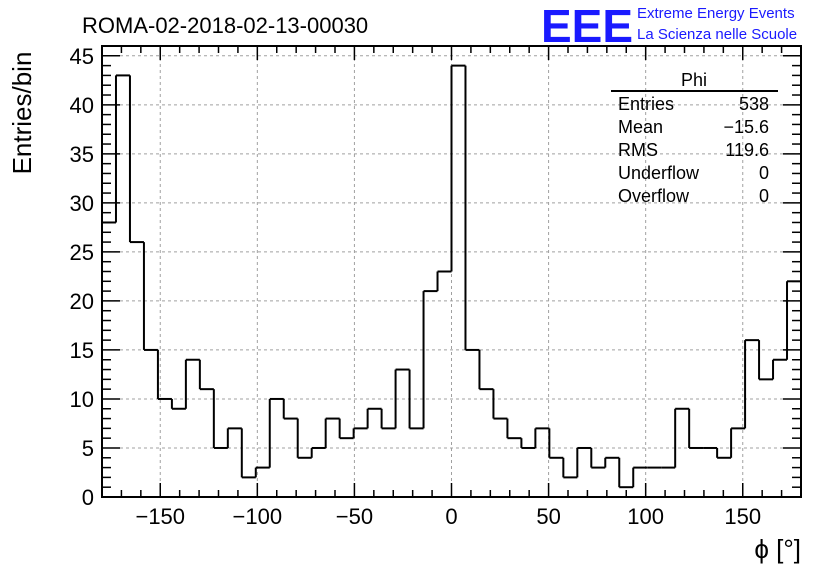 Image resolution: width=836 pixels, height=572 pixels. I want to click on y-tick-label: 40, so click(82, 105).